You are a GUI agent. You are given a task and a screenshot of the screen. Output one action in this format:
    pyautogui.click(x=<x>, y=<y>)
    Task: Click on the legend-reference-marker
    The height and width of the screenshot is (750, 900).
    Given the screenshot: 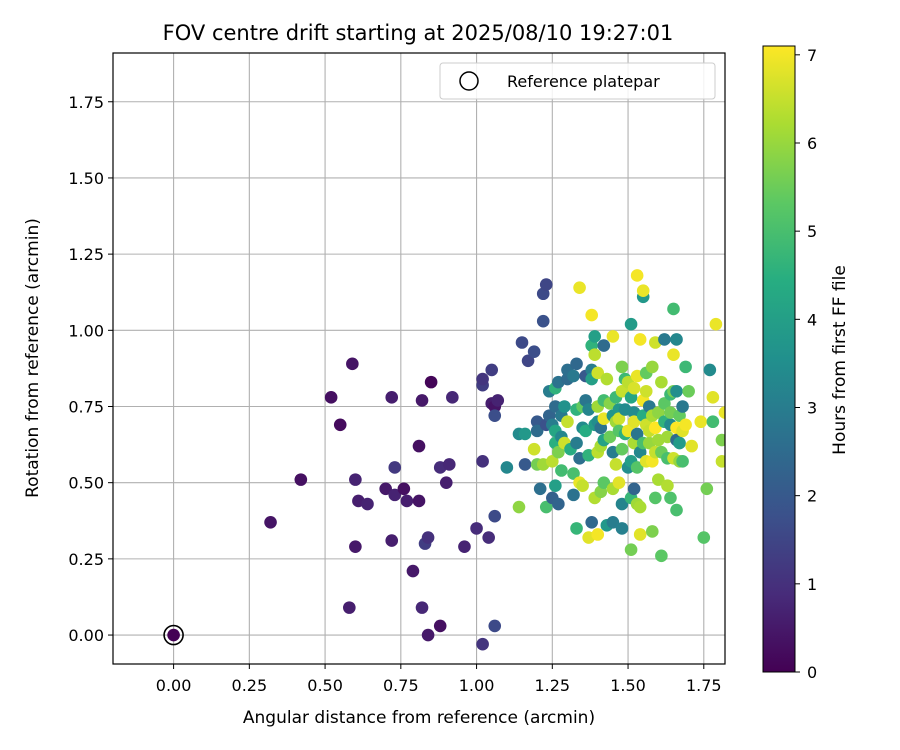 What is the action you would take?
    pyautogui.click(x=469, y=81)
    